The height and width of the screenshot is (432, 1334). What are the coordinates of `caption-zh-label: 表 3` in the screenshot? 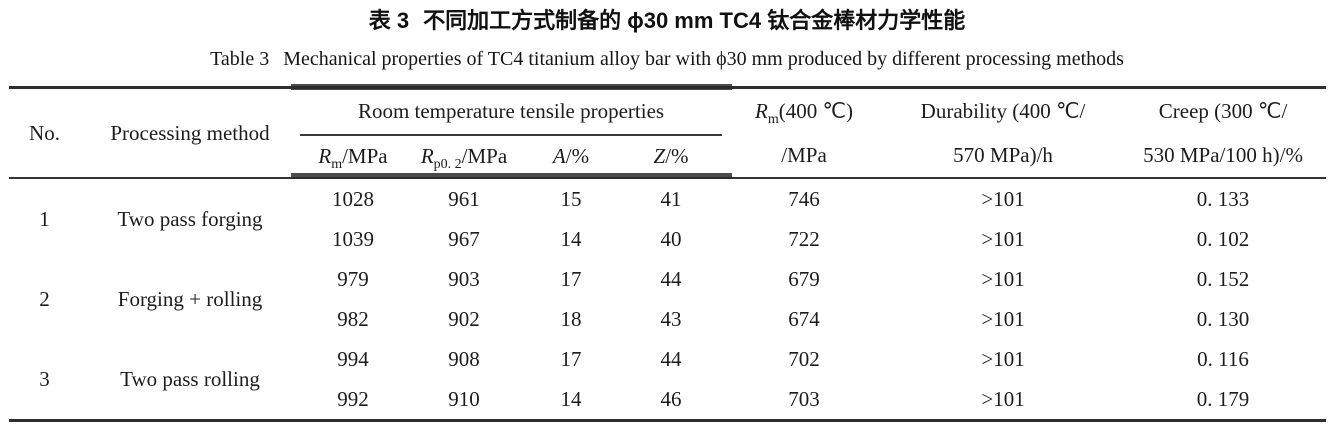 It's located at (389, 20).